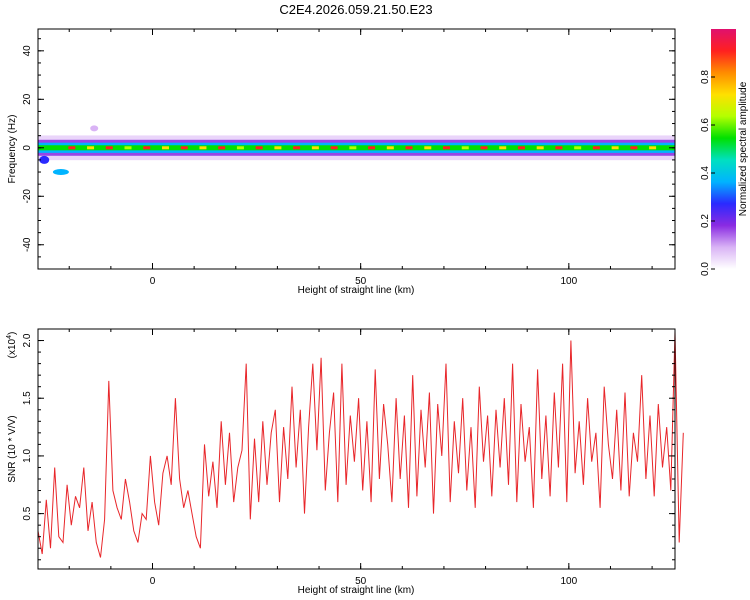 Image resolution: width=750 pixels, height=600 pixels. What do you see at coordinates (723, 149) in the screenshot?
I see `colorbar-gradient` at bounding box center [723, 149].